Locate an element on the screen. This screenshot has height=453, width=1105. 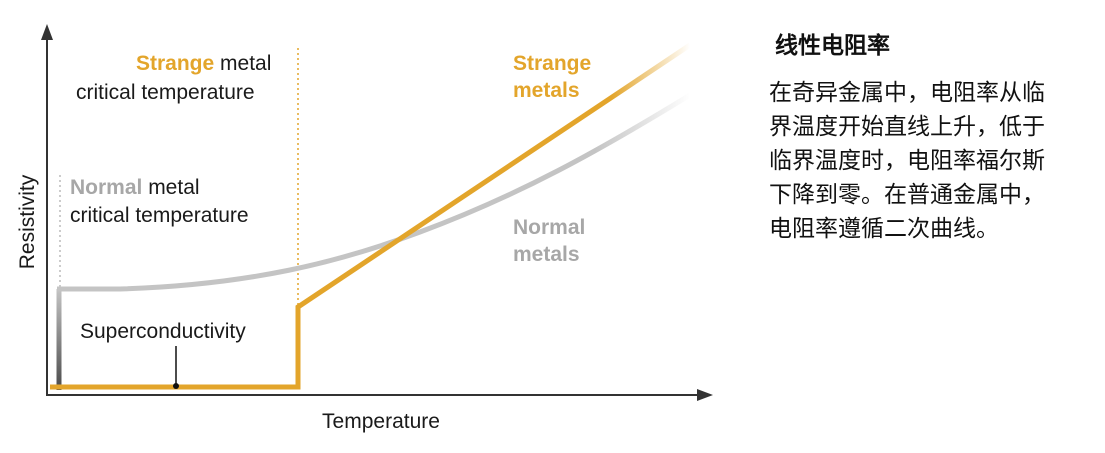
normal-curve-label: Normal is located at coordinates (549, 227).